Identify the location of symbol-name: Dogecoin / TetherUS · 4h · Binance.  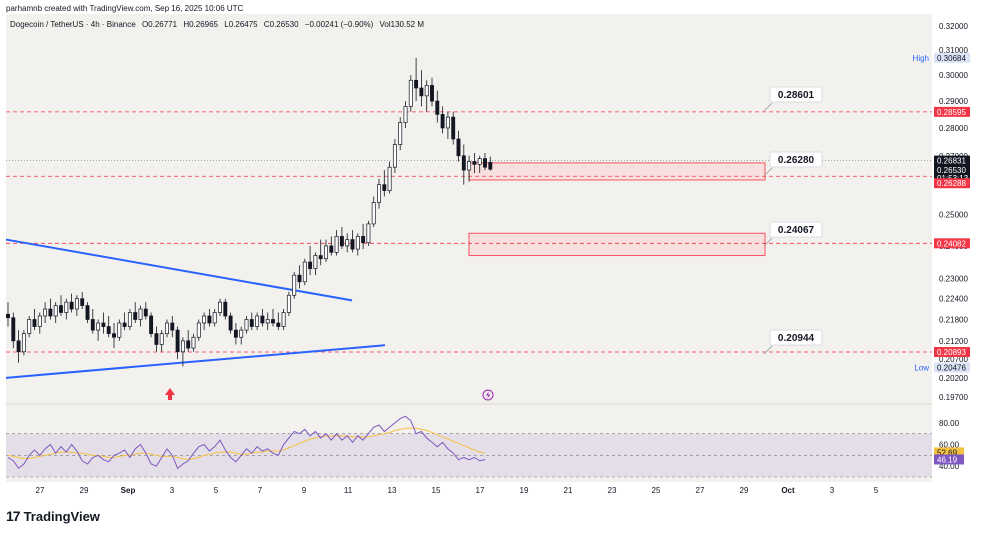
(73, 24).